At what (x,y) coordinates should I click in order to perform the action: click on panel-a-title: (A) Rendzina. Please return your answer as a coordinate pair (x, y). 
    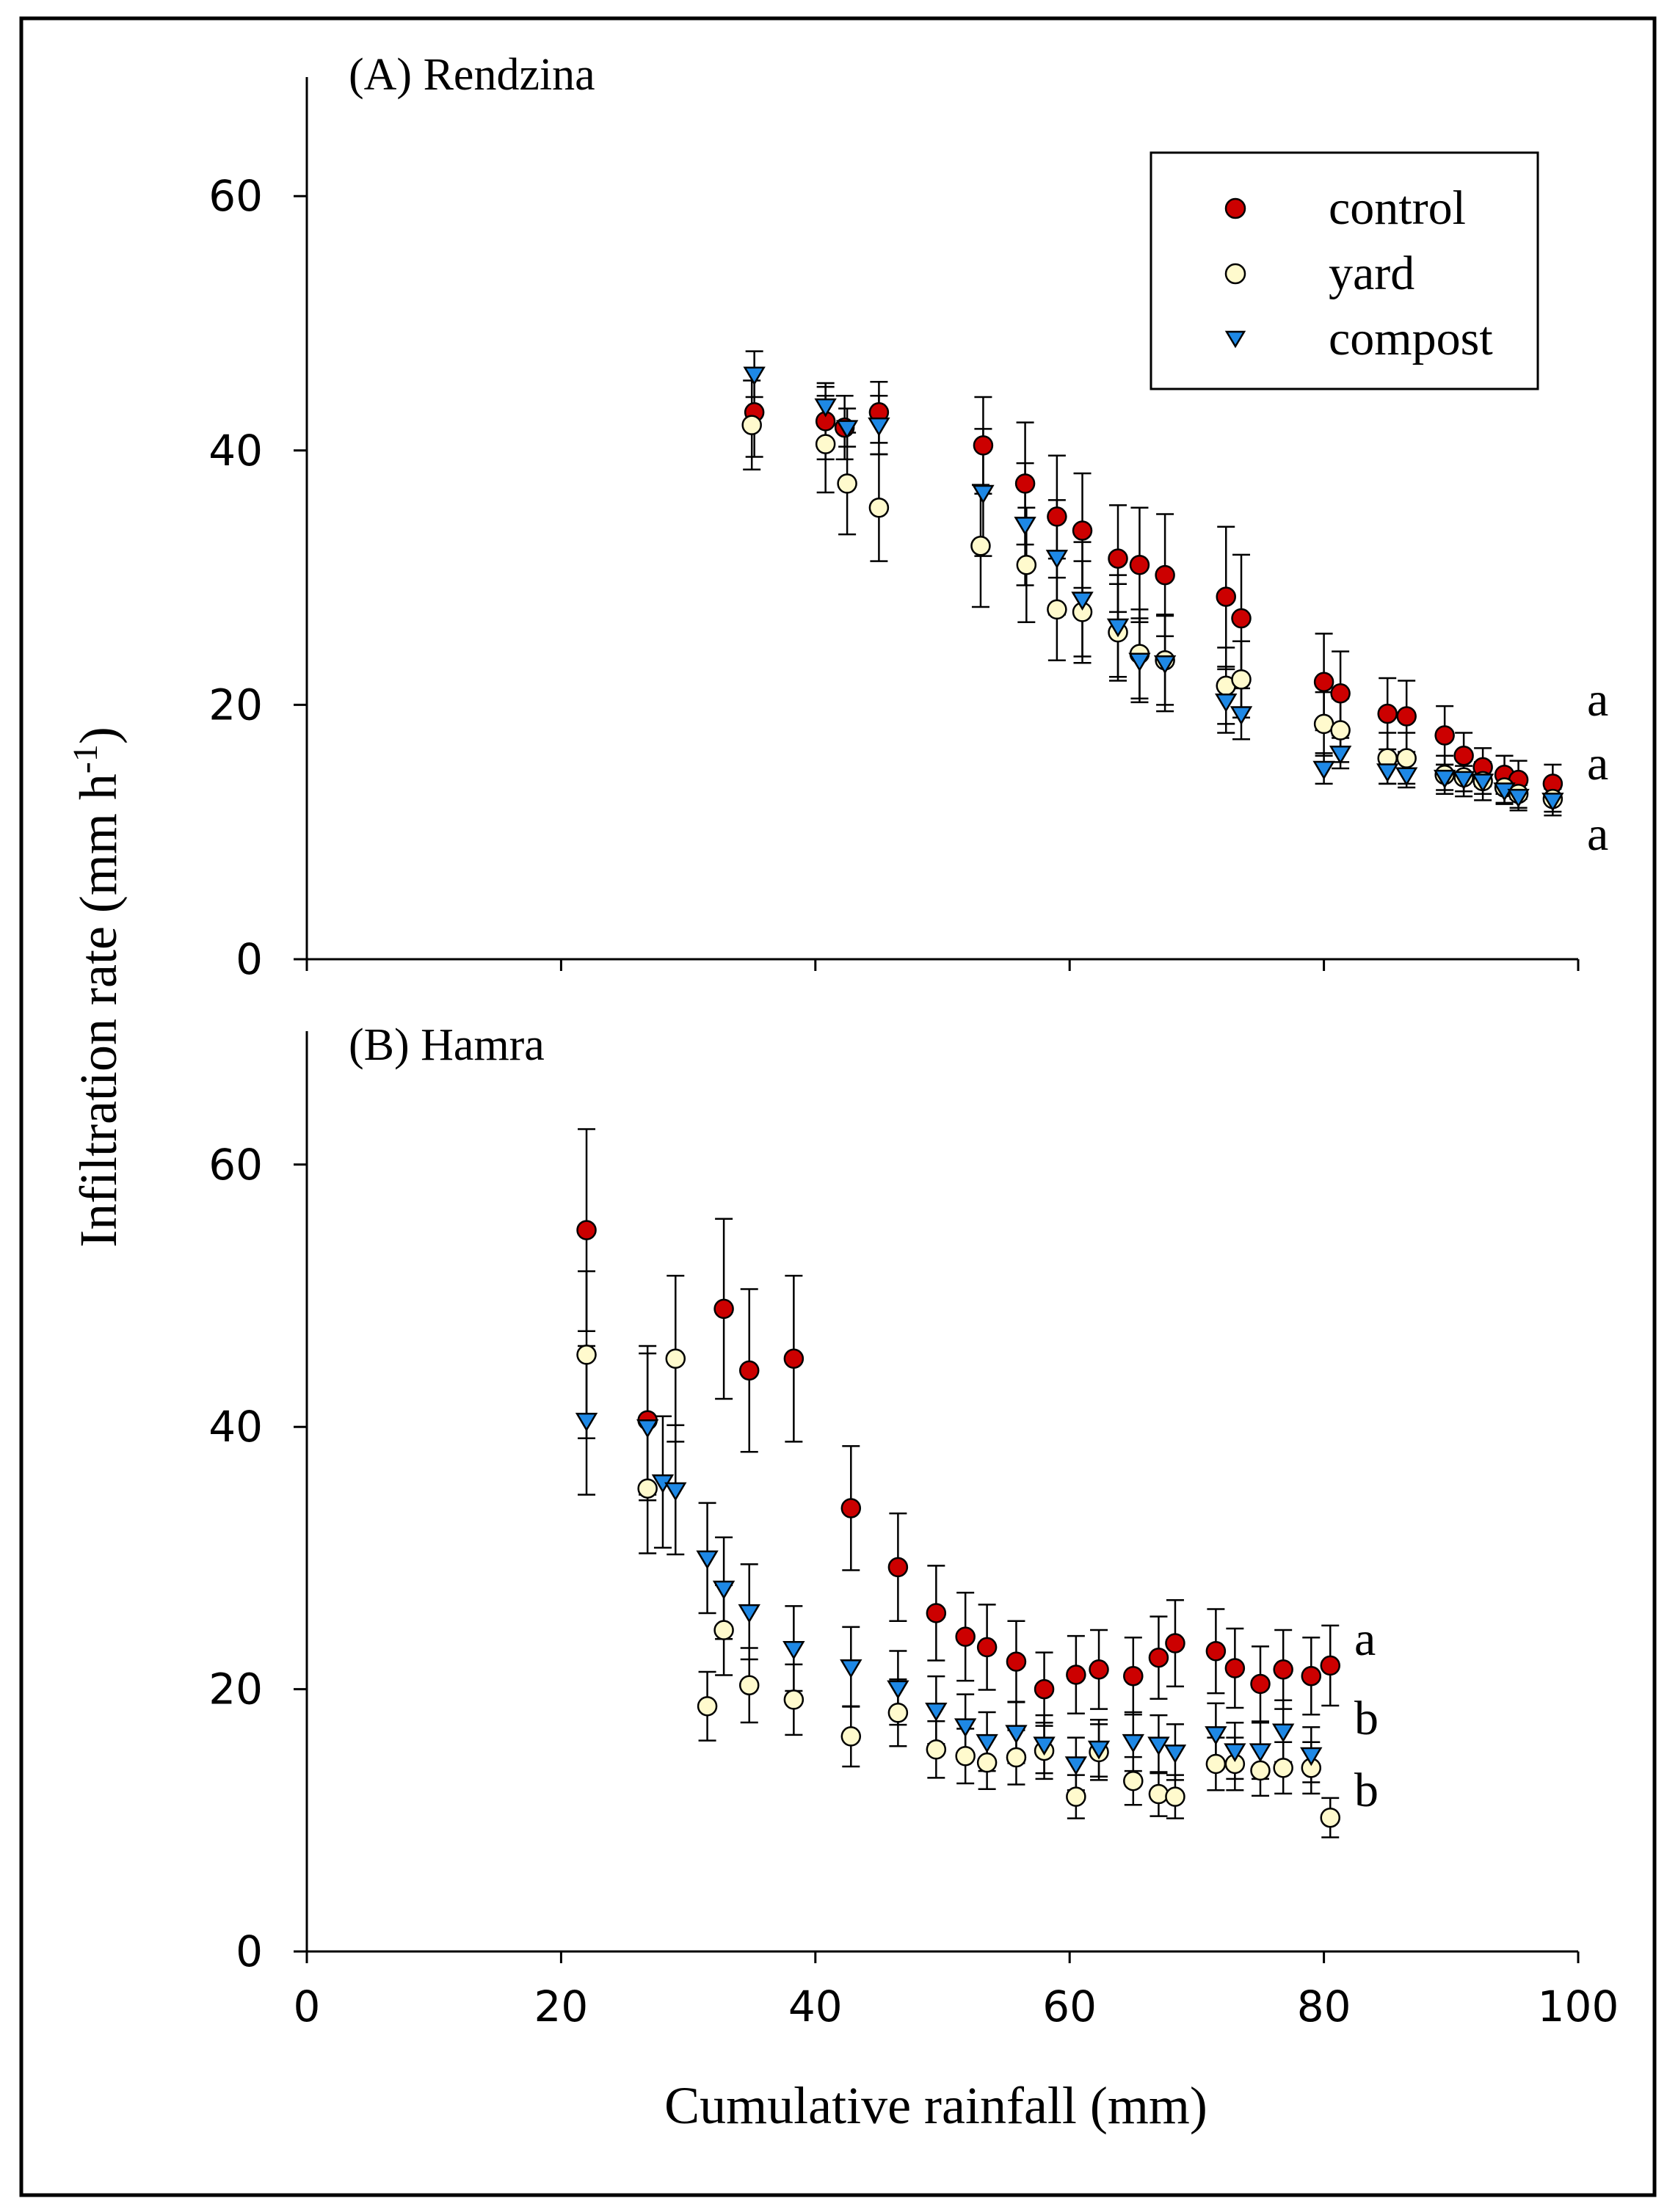
    Looking at the image, I should click on (472, 75).